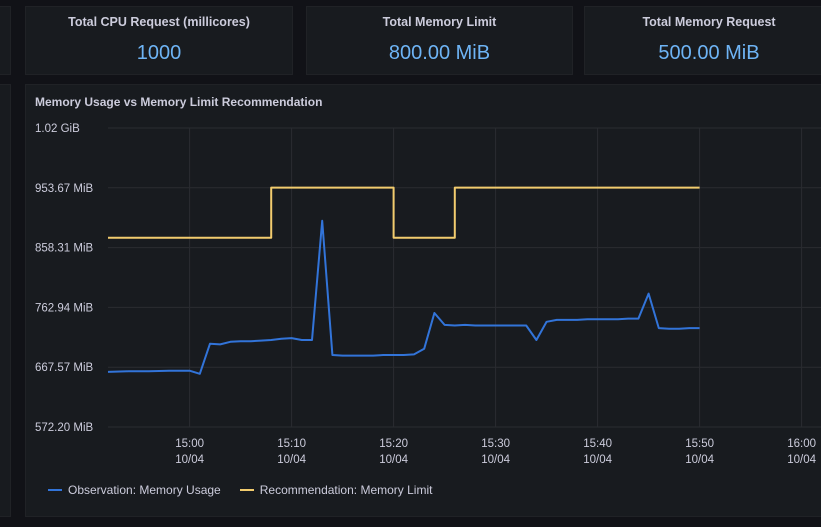 This screenshot has height=527, width=821. I want to click on legend-item-recommendation: Recommendation: Memory Limit, so click(336, 490).